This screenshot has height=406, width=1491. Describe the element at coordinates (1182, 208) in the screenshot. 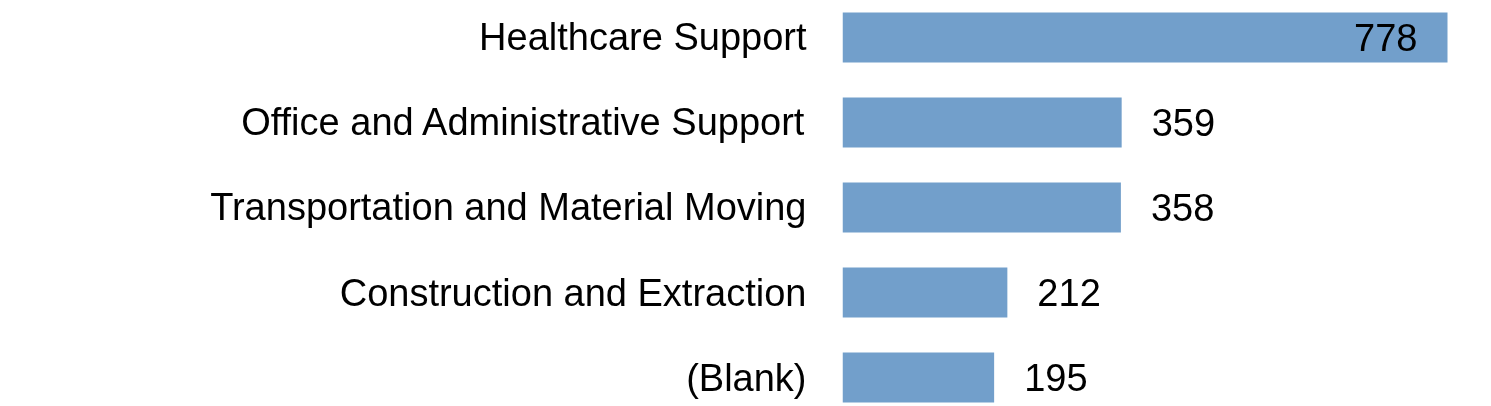

I see `data-label: 358` at that location.